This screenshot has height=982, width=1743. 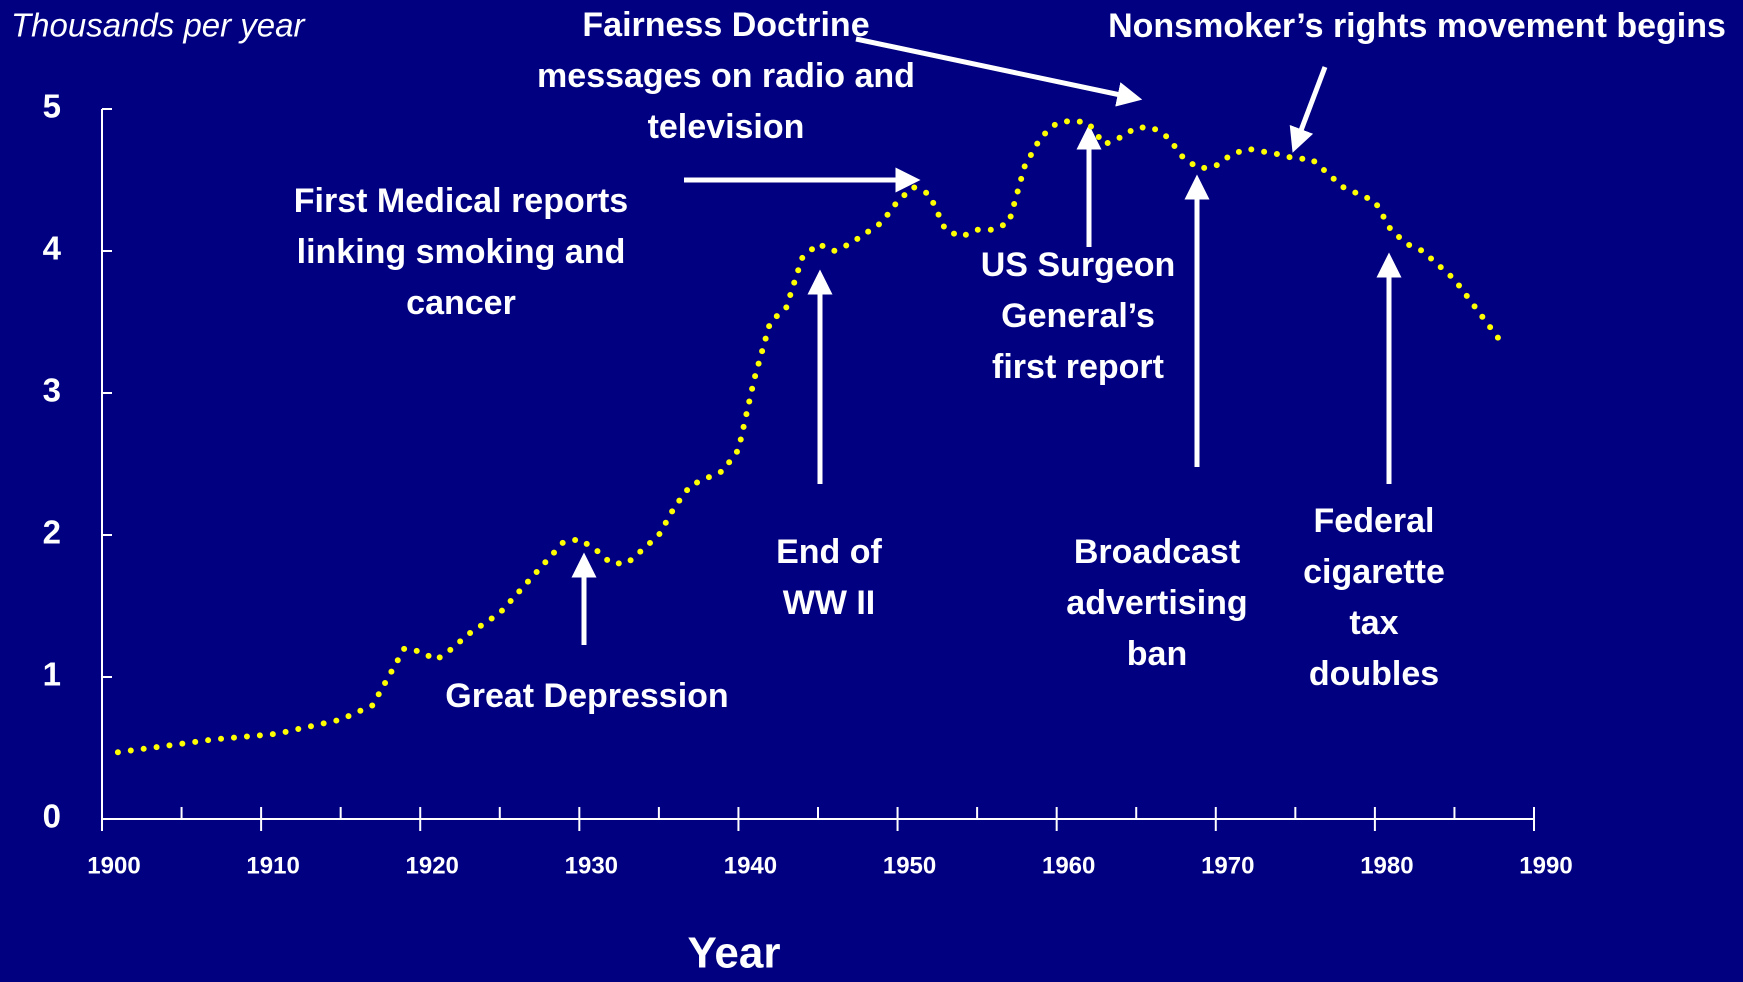 What do you see at coordinates (432, 865) in the screenshot?
I see `x-tick-label: 1920` at bounding box center [432, 865].